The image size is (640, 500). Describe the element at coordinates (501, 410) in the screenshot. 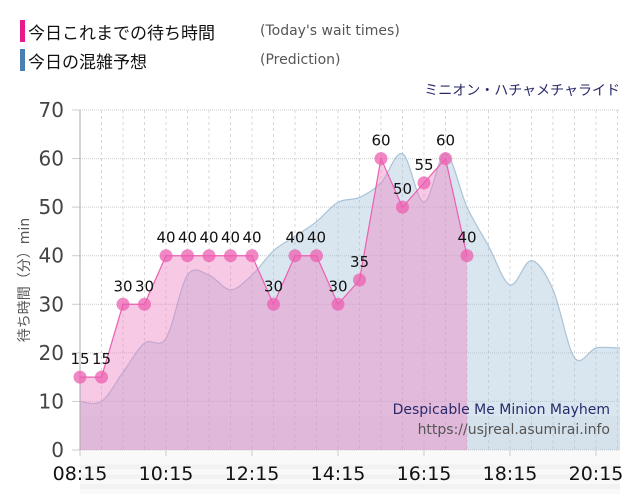

I see `watermark-title: Despicable Me Minion Mayhem` at that location.